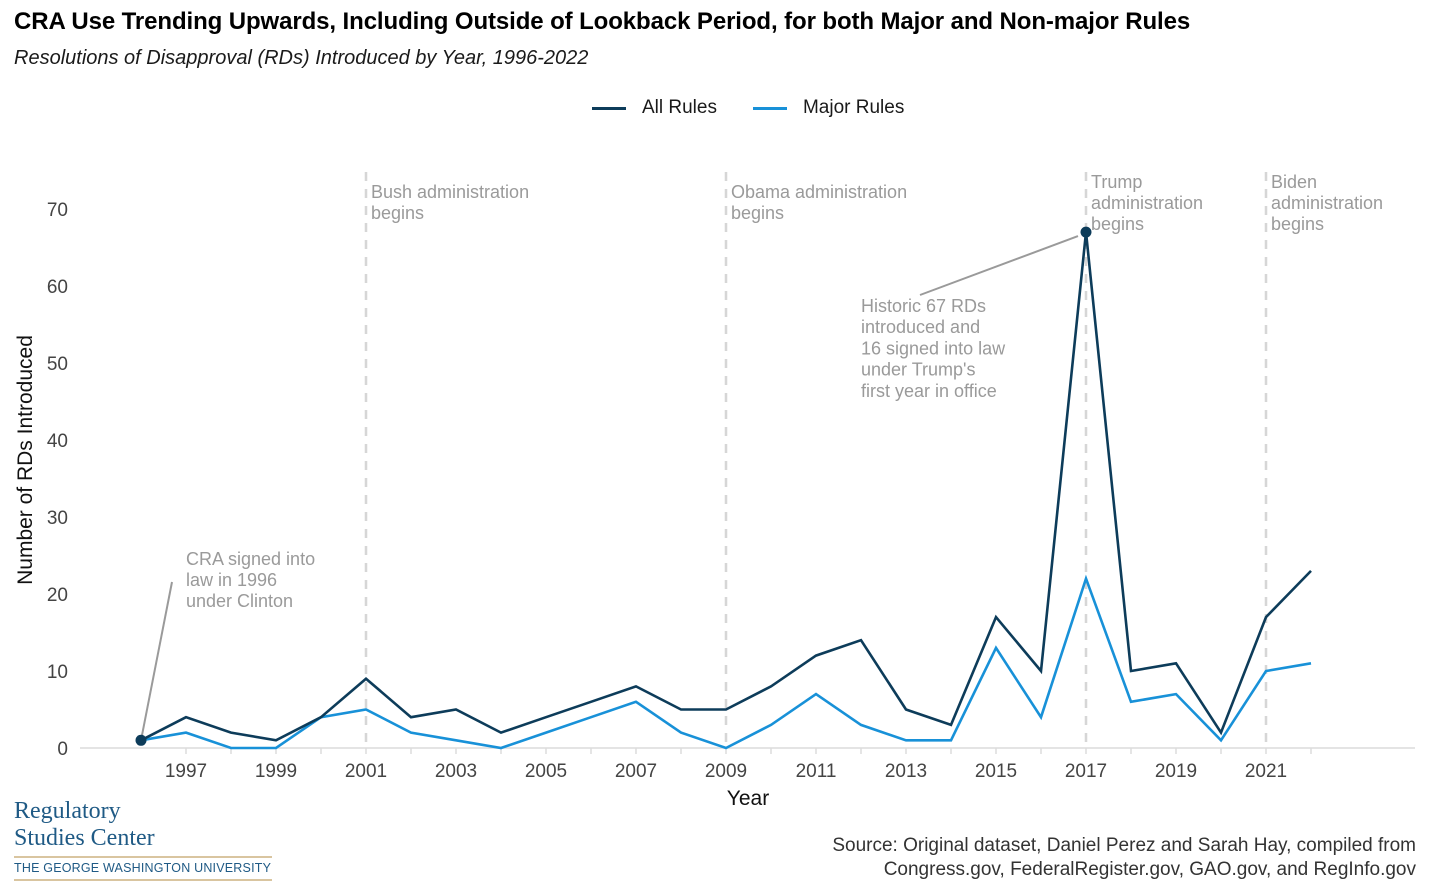 The image size is (1430, 894). What do you see at coordinates (143, 857) in the screenshot?
I see `logo-divider-top` at bounding box center [143, 857].